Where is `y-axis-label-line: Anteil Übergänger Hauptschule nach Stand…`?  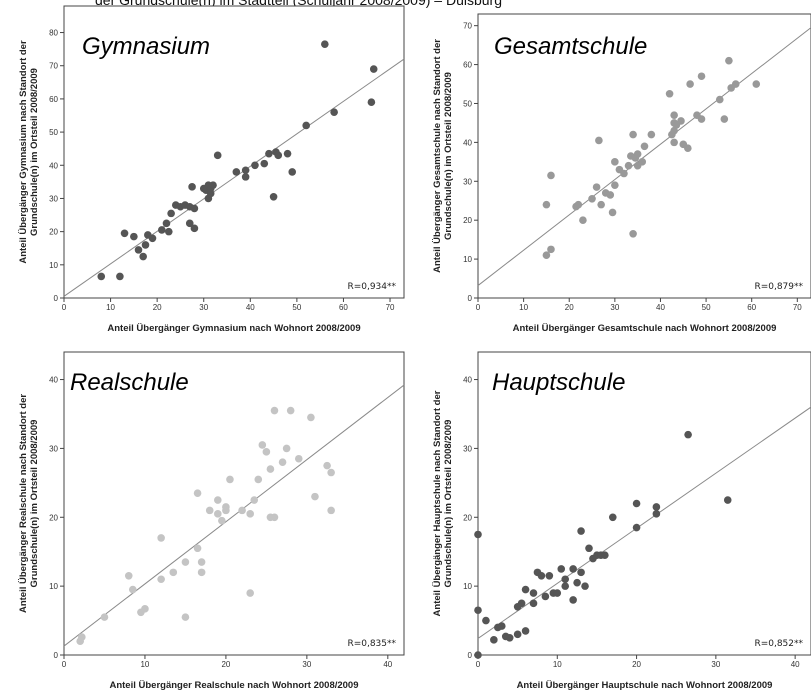 y-axis-label-line: Anteil Übergänger Hauptschule nach Stand… is located at coordinates (437, 503).